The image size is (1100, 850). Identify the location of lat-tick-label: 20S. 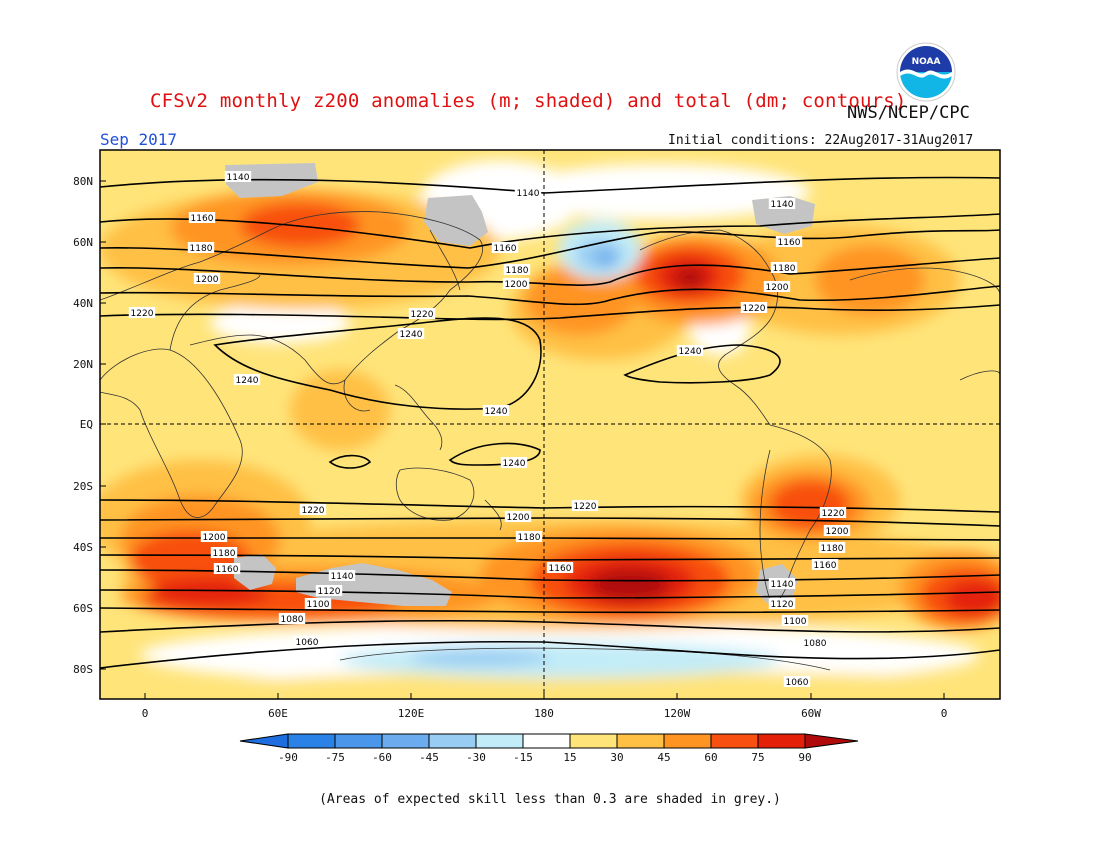
(83, 486).